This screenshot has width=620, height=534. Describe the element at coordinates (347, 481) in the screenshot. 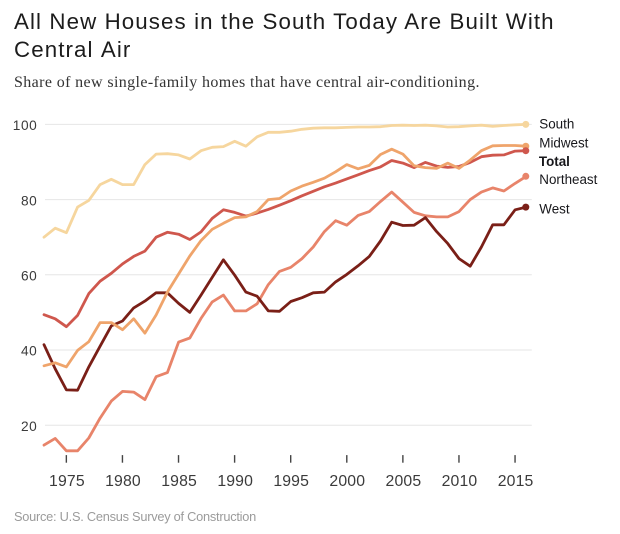

I see `svg-text: 2000` at that location.